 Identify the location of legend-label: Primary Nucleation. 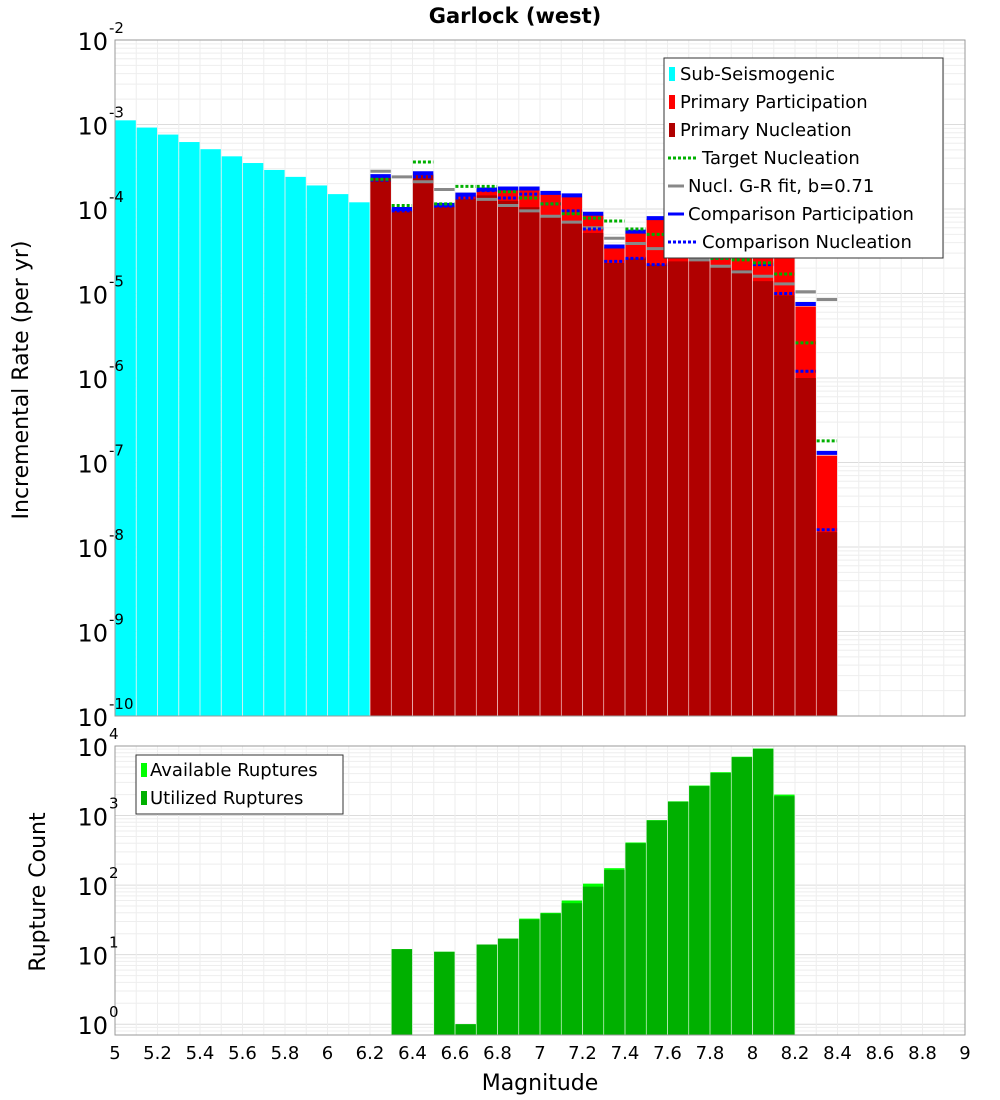
(766, 130).